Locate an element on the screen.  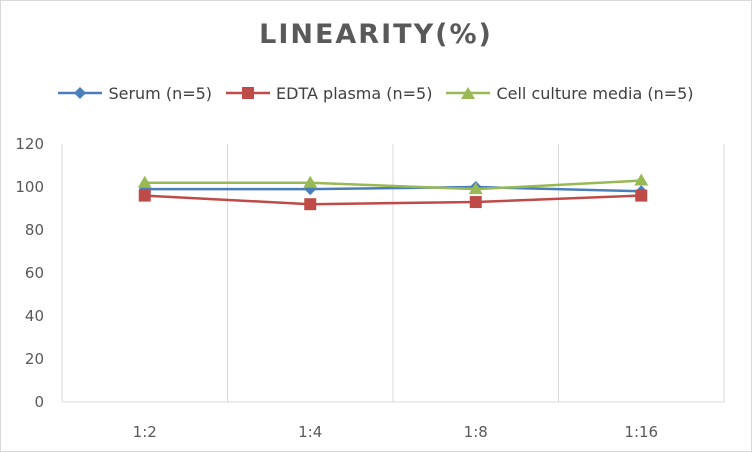
legend-label-serum: Serum (n=5) is located at coordinates (160, 93).